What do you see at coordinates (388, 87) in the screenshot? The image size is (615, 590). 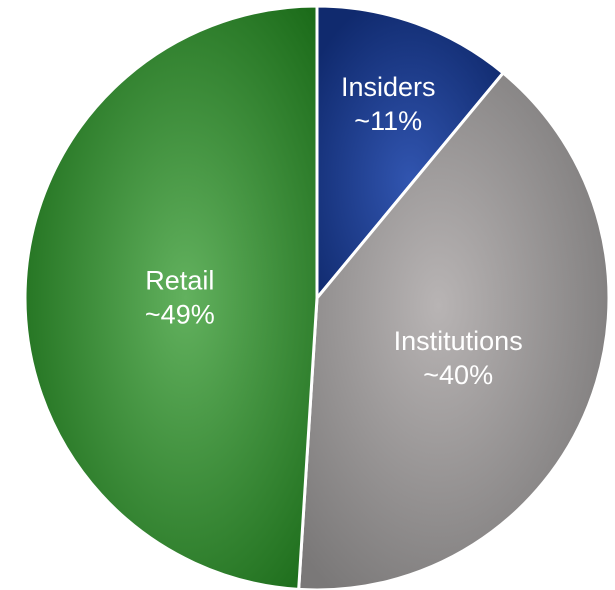 I see `slice-label-insiders: Insiders` at bounding box center [388, 87].